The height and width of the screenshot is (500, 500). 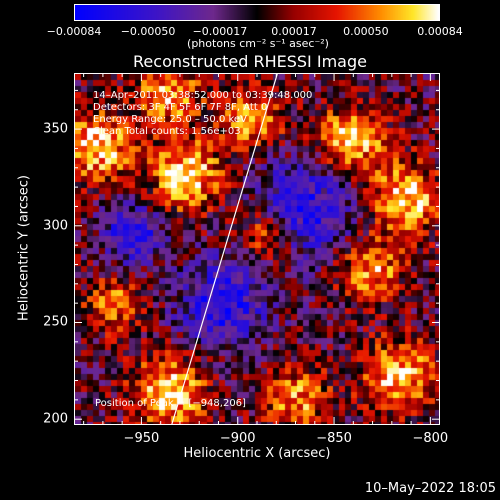 I want to click on limb-overlay, so click(x=224, y=249).